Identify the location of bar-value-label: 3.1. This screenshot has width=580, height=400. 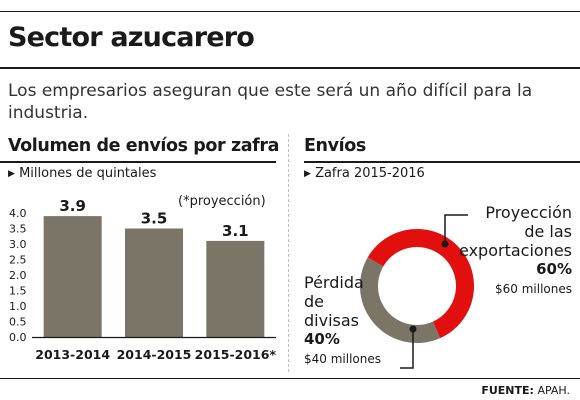
(235, 231).